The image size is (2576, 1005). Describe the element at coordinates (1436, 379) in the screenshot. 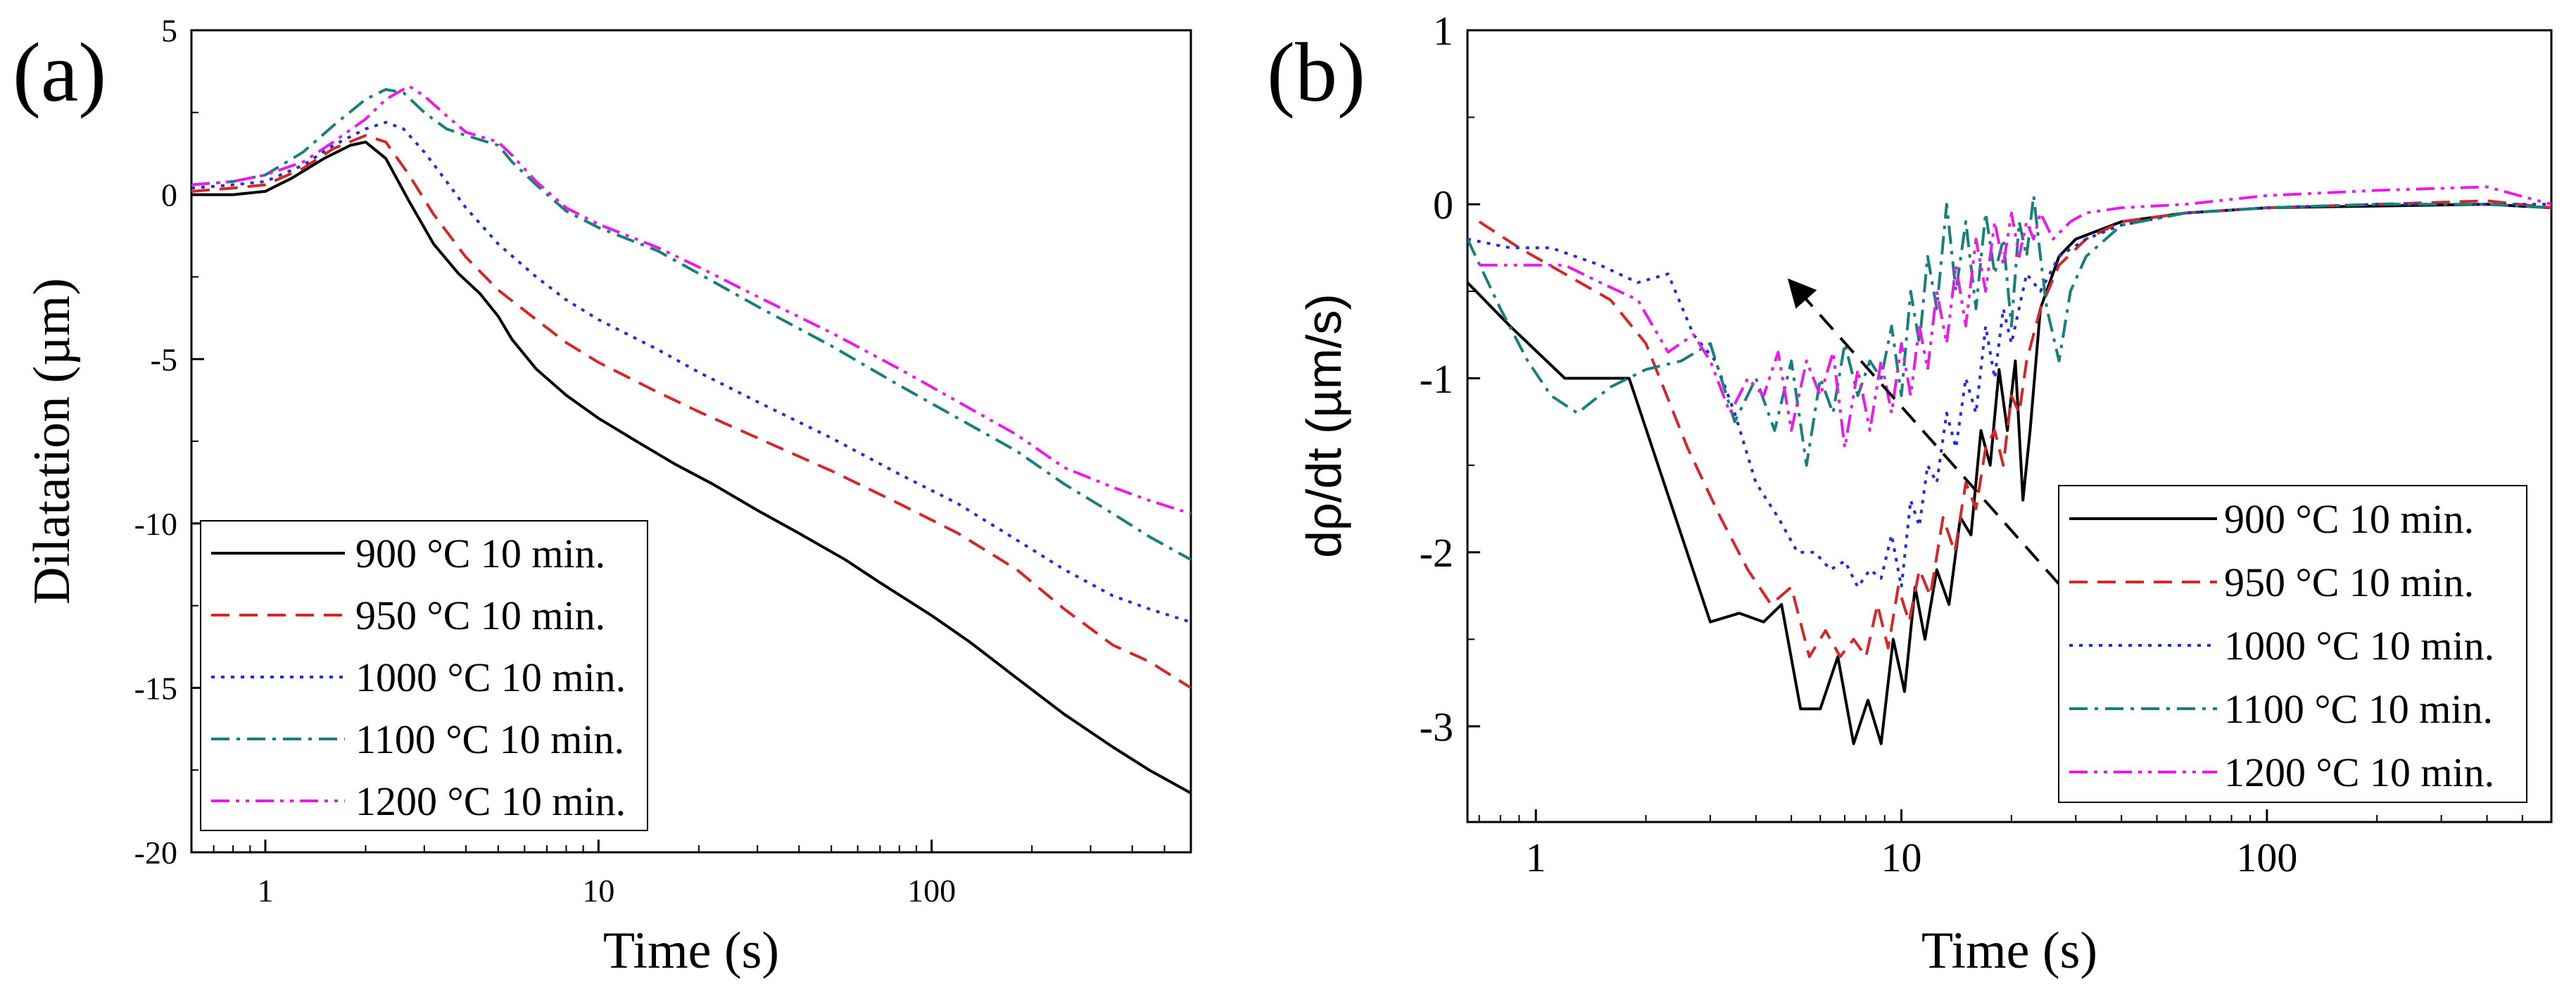

I see `y-tick-label: -1` at that location.